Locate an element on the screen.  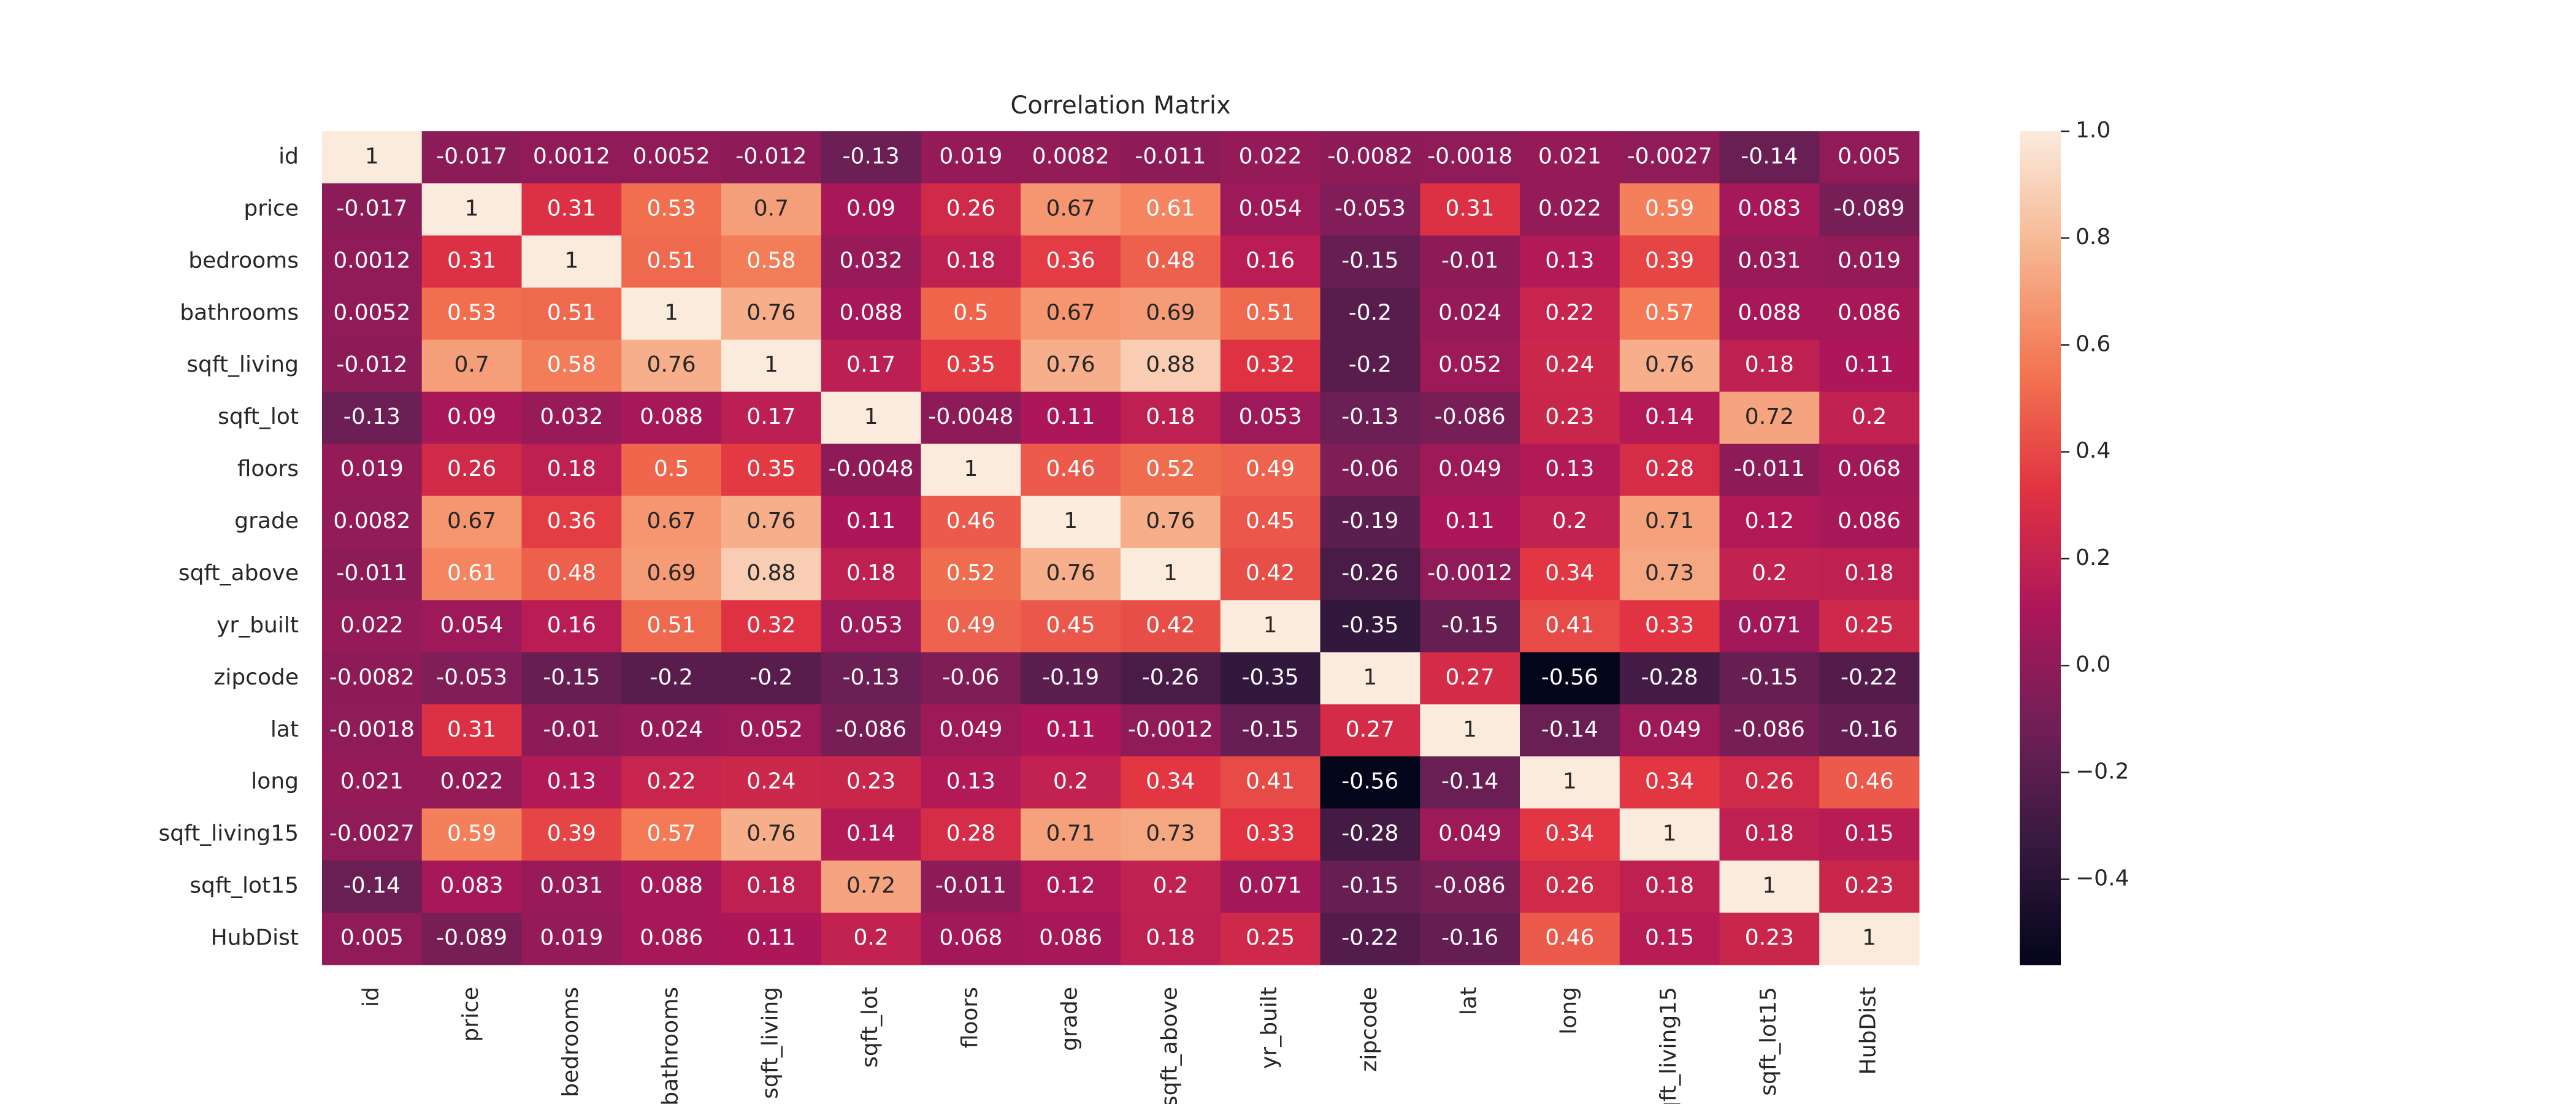
cell-label: 0.73 is located at coordinates (1170, 833).